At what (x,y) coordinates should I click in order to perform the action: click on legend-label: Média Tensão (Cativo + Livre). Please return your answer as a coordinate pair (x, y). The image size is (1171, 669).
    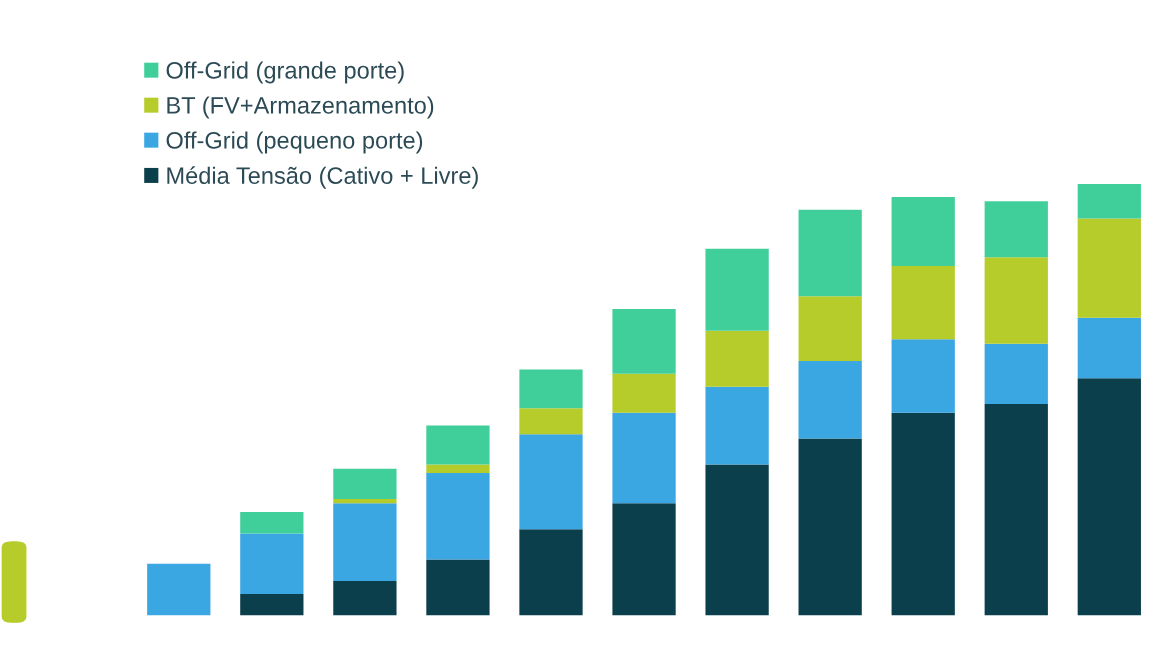
    Looking at the image, I should click on (322, 177).